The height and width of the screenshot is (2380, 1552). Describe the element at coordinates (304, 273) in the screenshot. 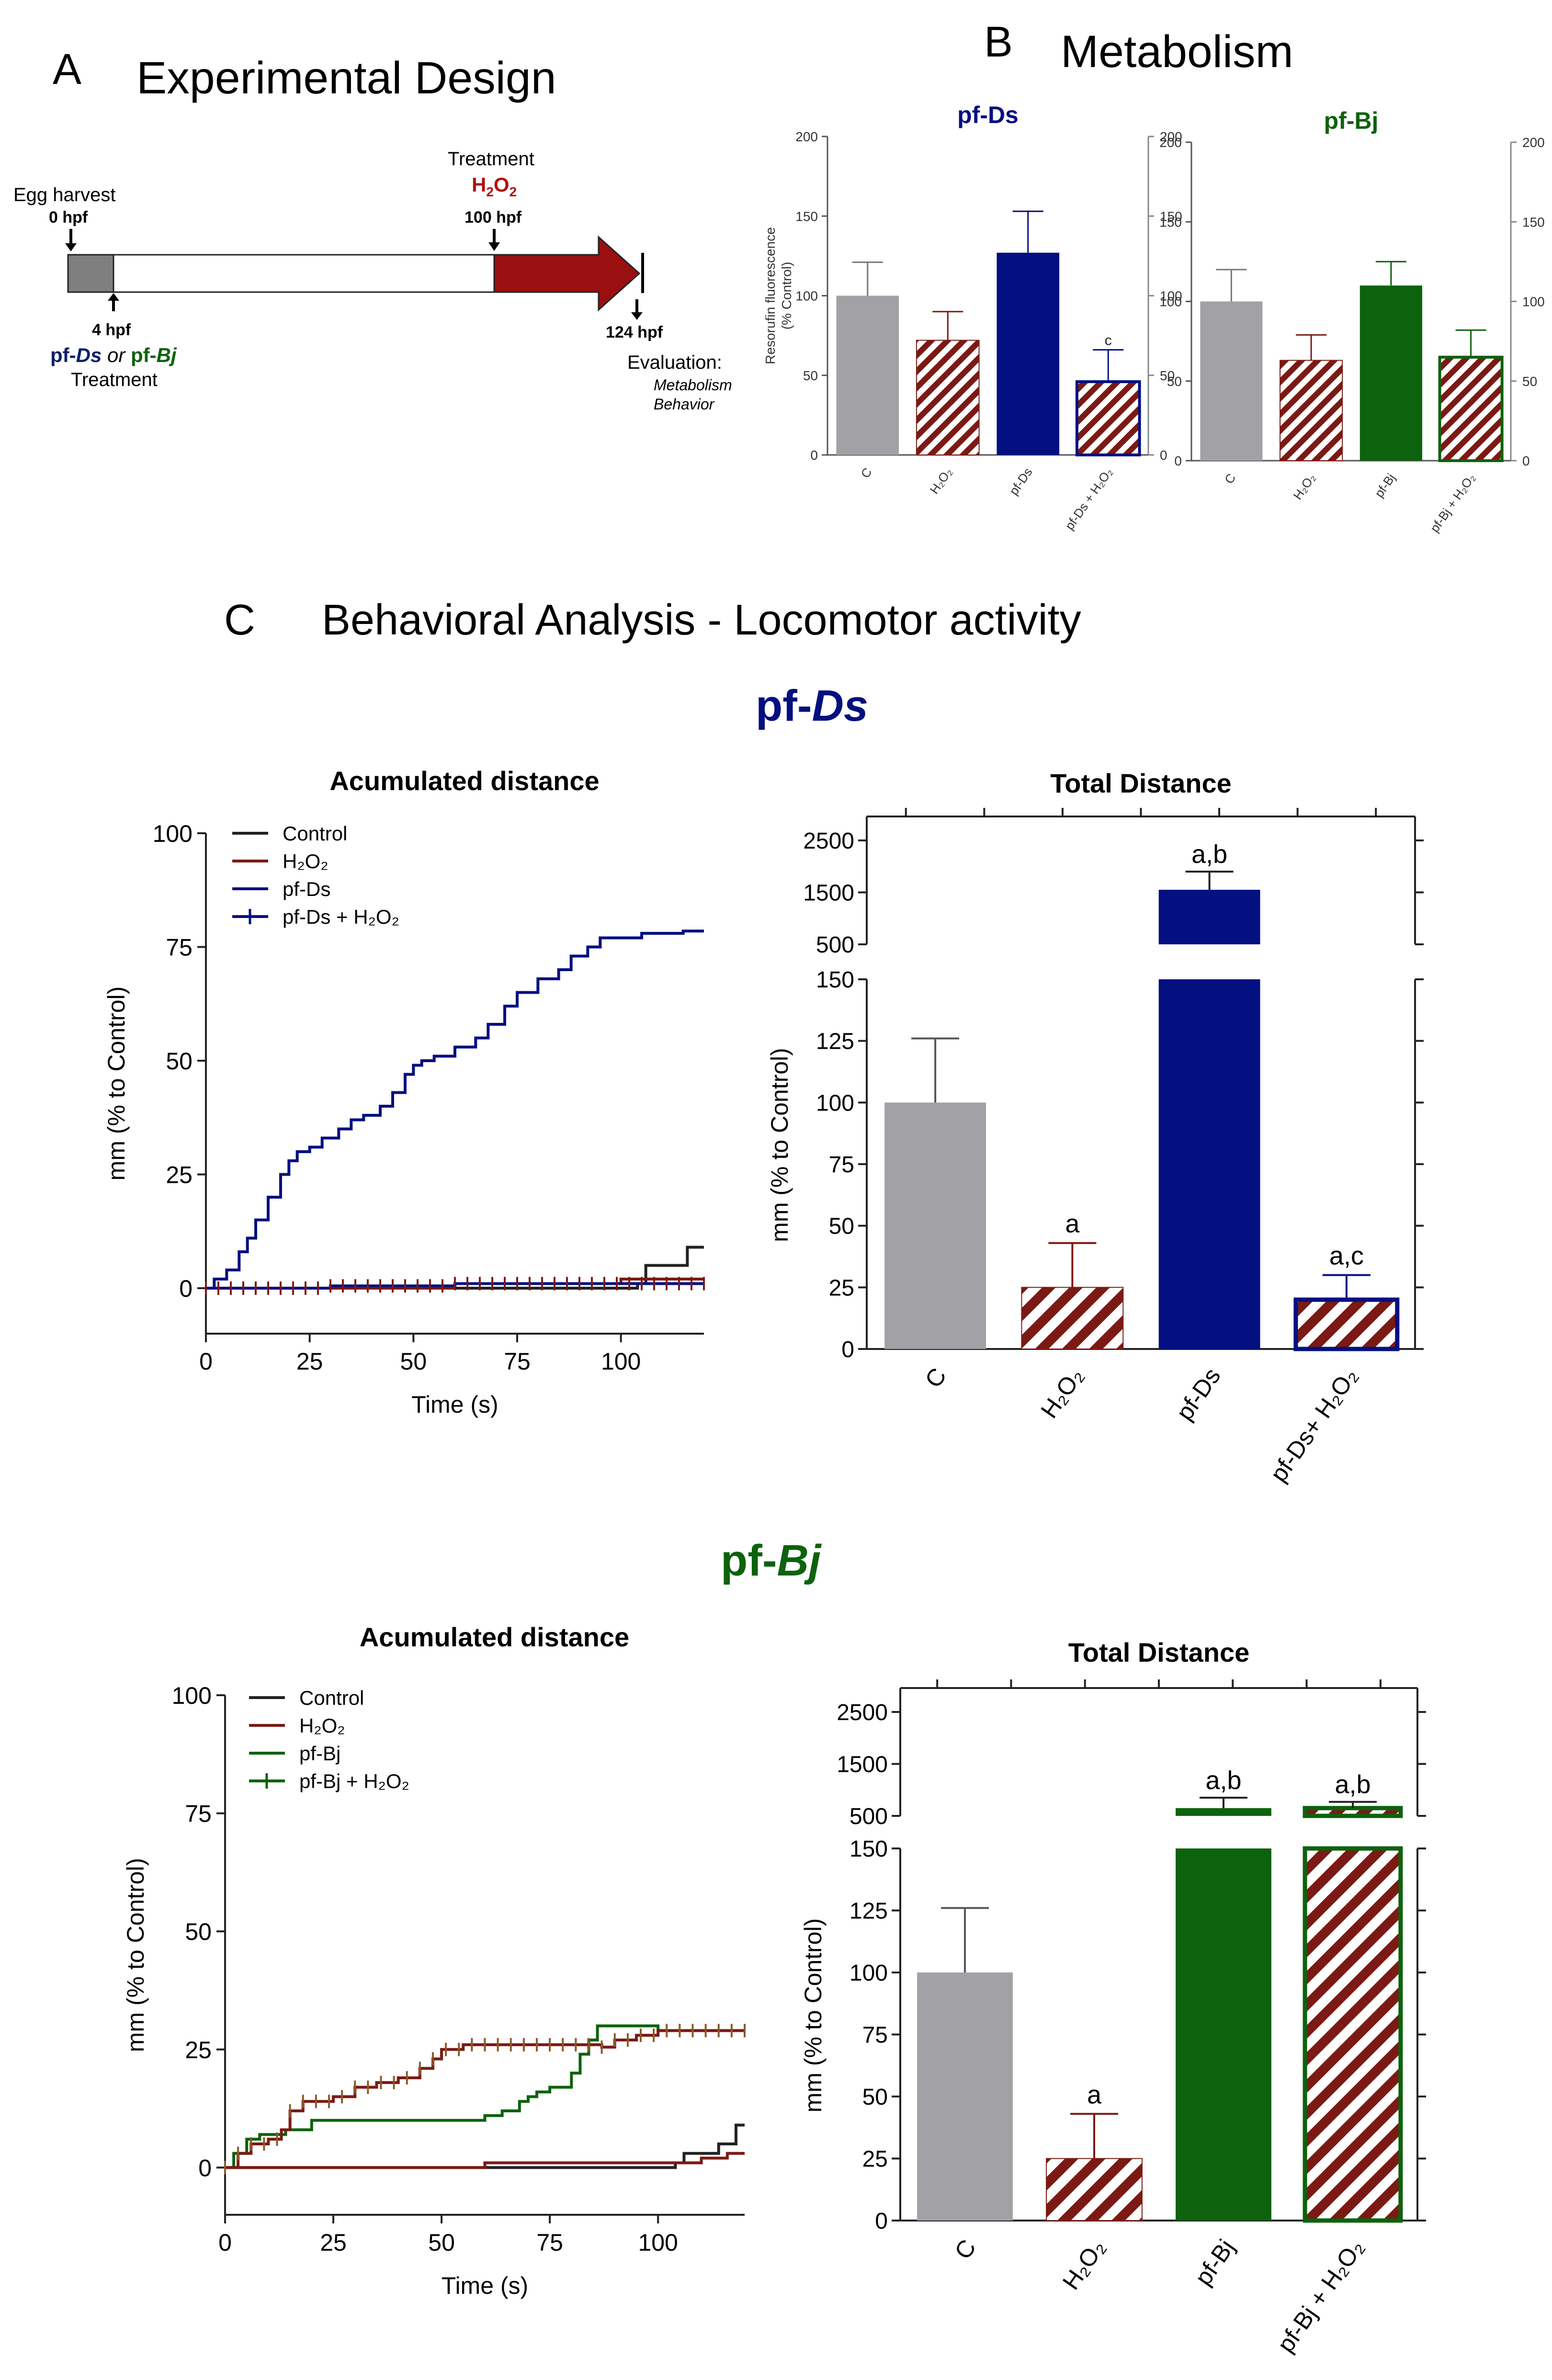

I see `white-timeline-block` at that location.